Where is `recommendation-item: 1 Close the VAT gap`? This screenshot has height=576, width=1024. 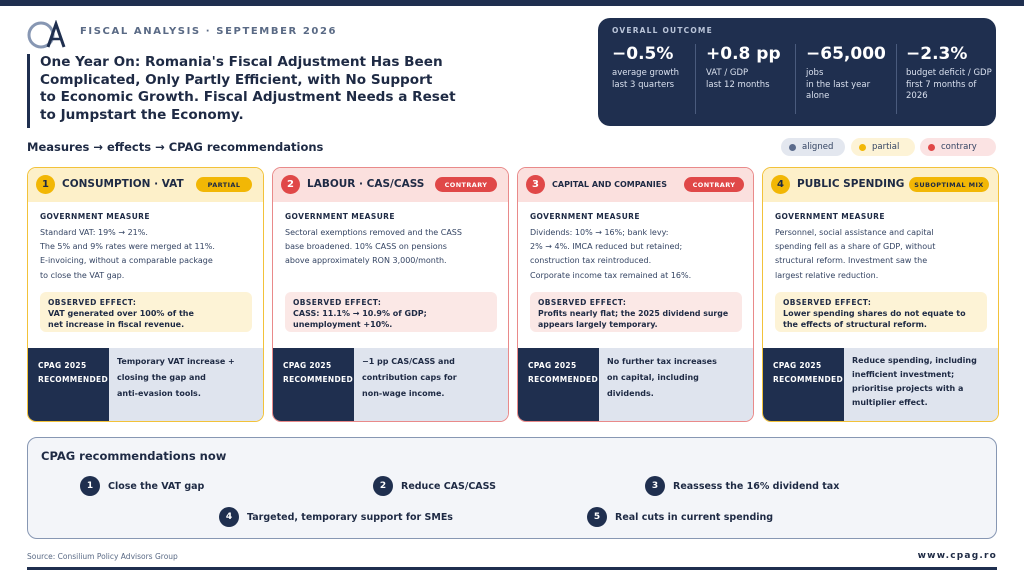
recommendation-item: 1 Close the VAT gap is located at coordinates (142, 486).